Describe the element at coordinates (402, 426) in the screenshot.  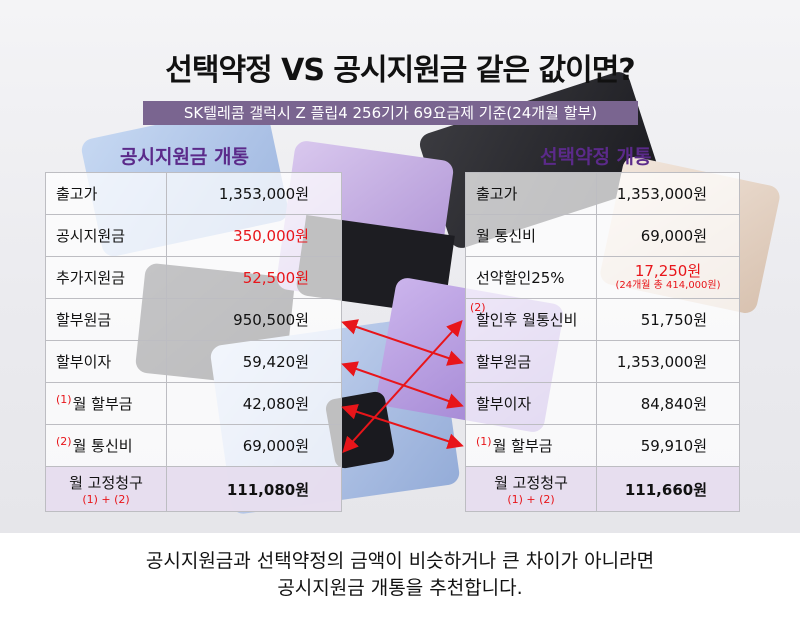
I see `arrow-monthly-installment` at that location.